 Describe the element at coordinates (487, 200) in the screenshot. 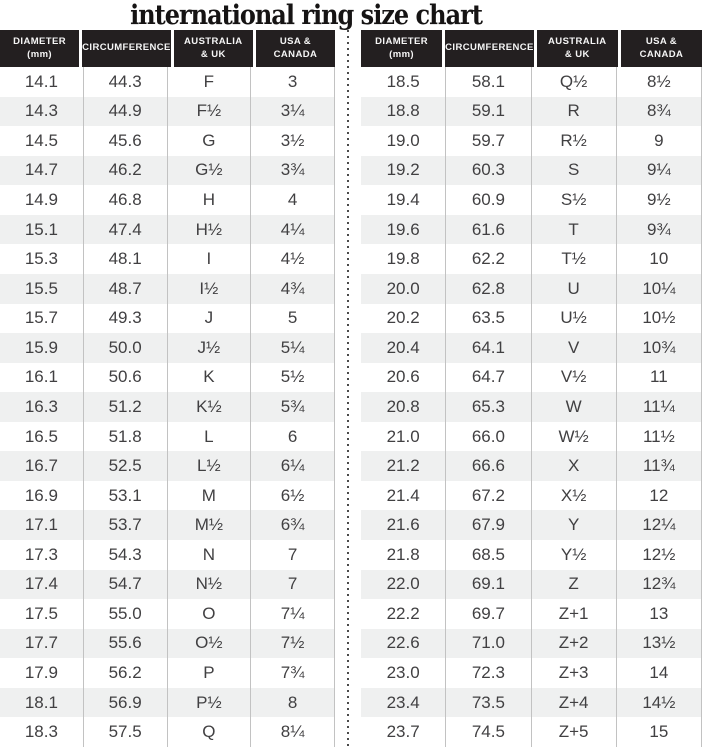

I see `table-cell: 60.9` at that location.